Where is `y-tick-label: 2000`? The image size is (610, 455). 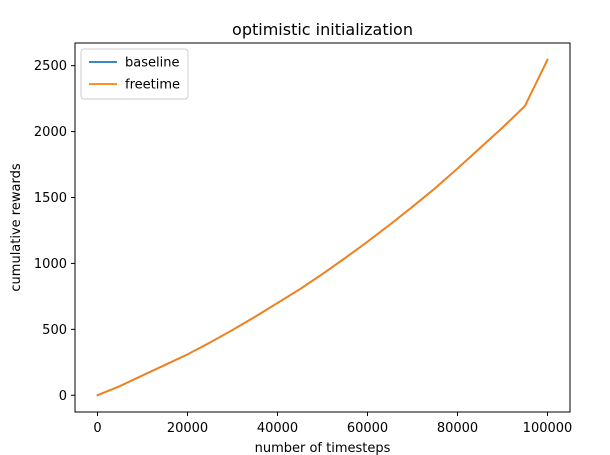 y-tick-label: 2000 is located at coordinates (50, 132).